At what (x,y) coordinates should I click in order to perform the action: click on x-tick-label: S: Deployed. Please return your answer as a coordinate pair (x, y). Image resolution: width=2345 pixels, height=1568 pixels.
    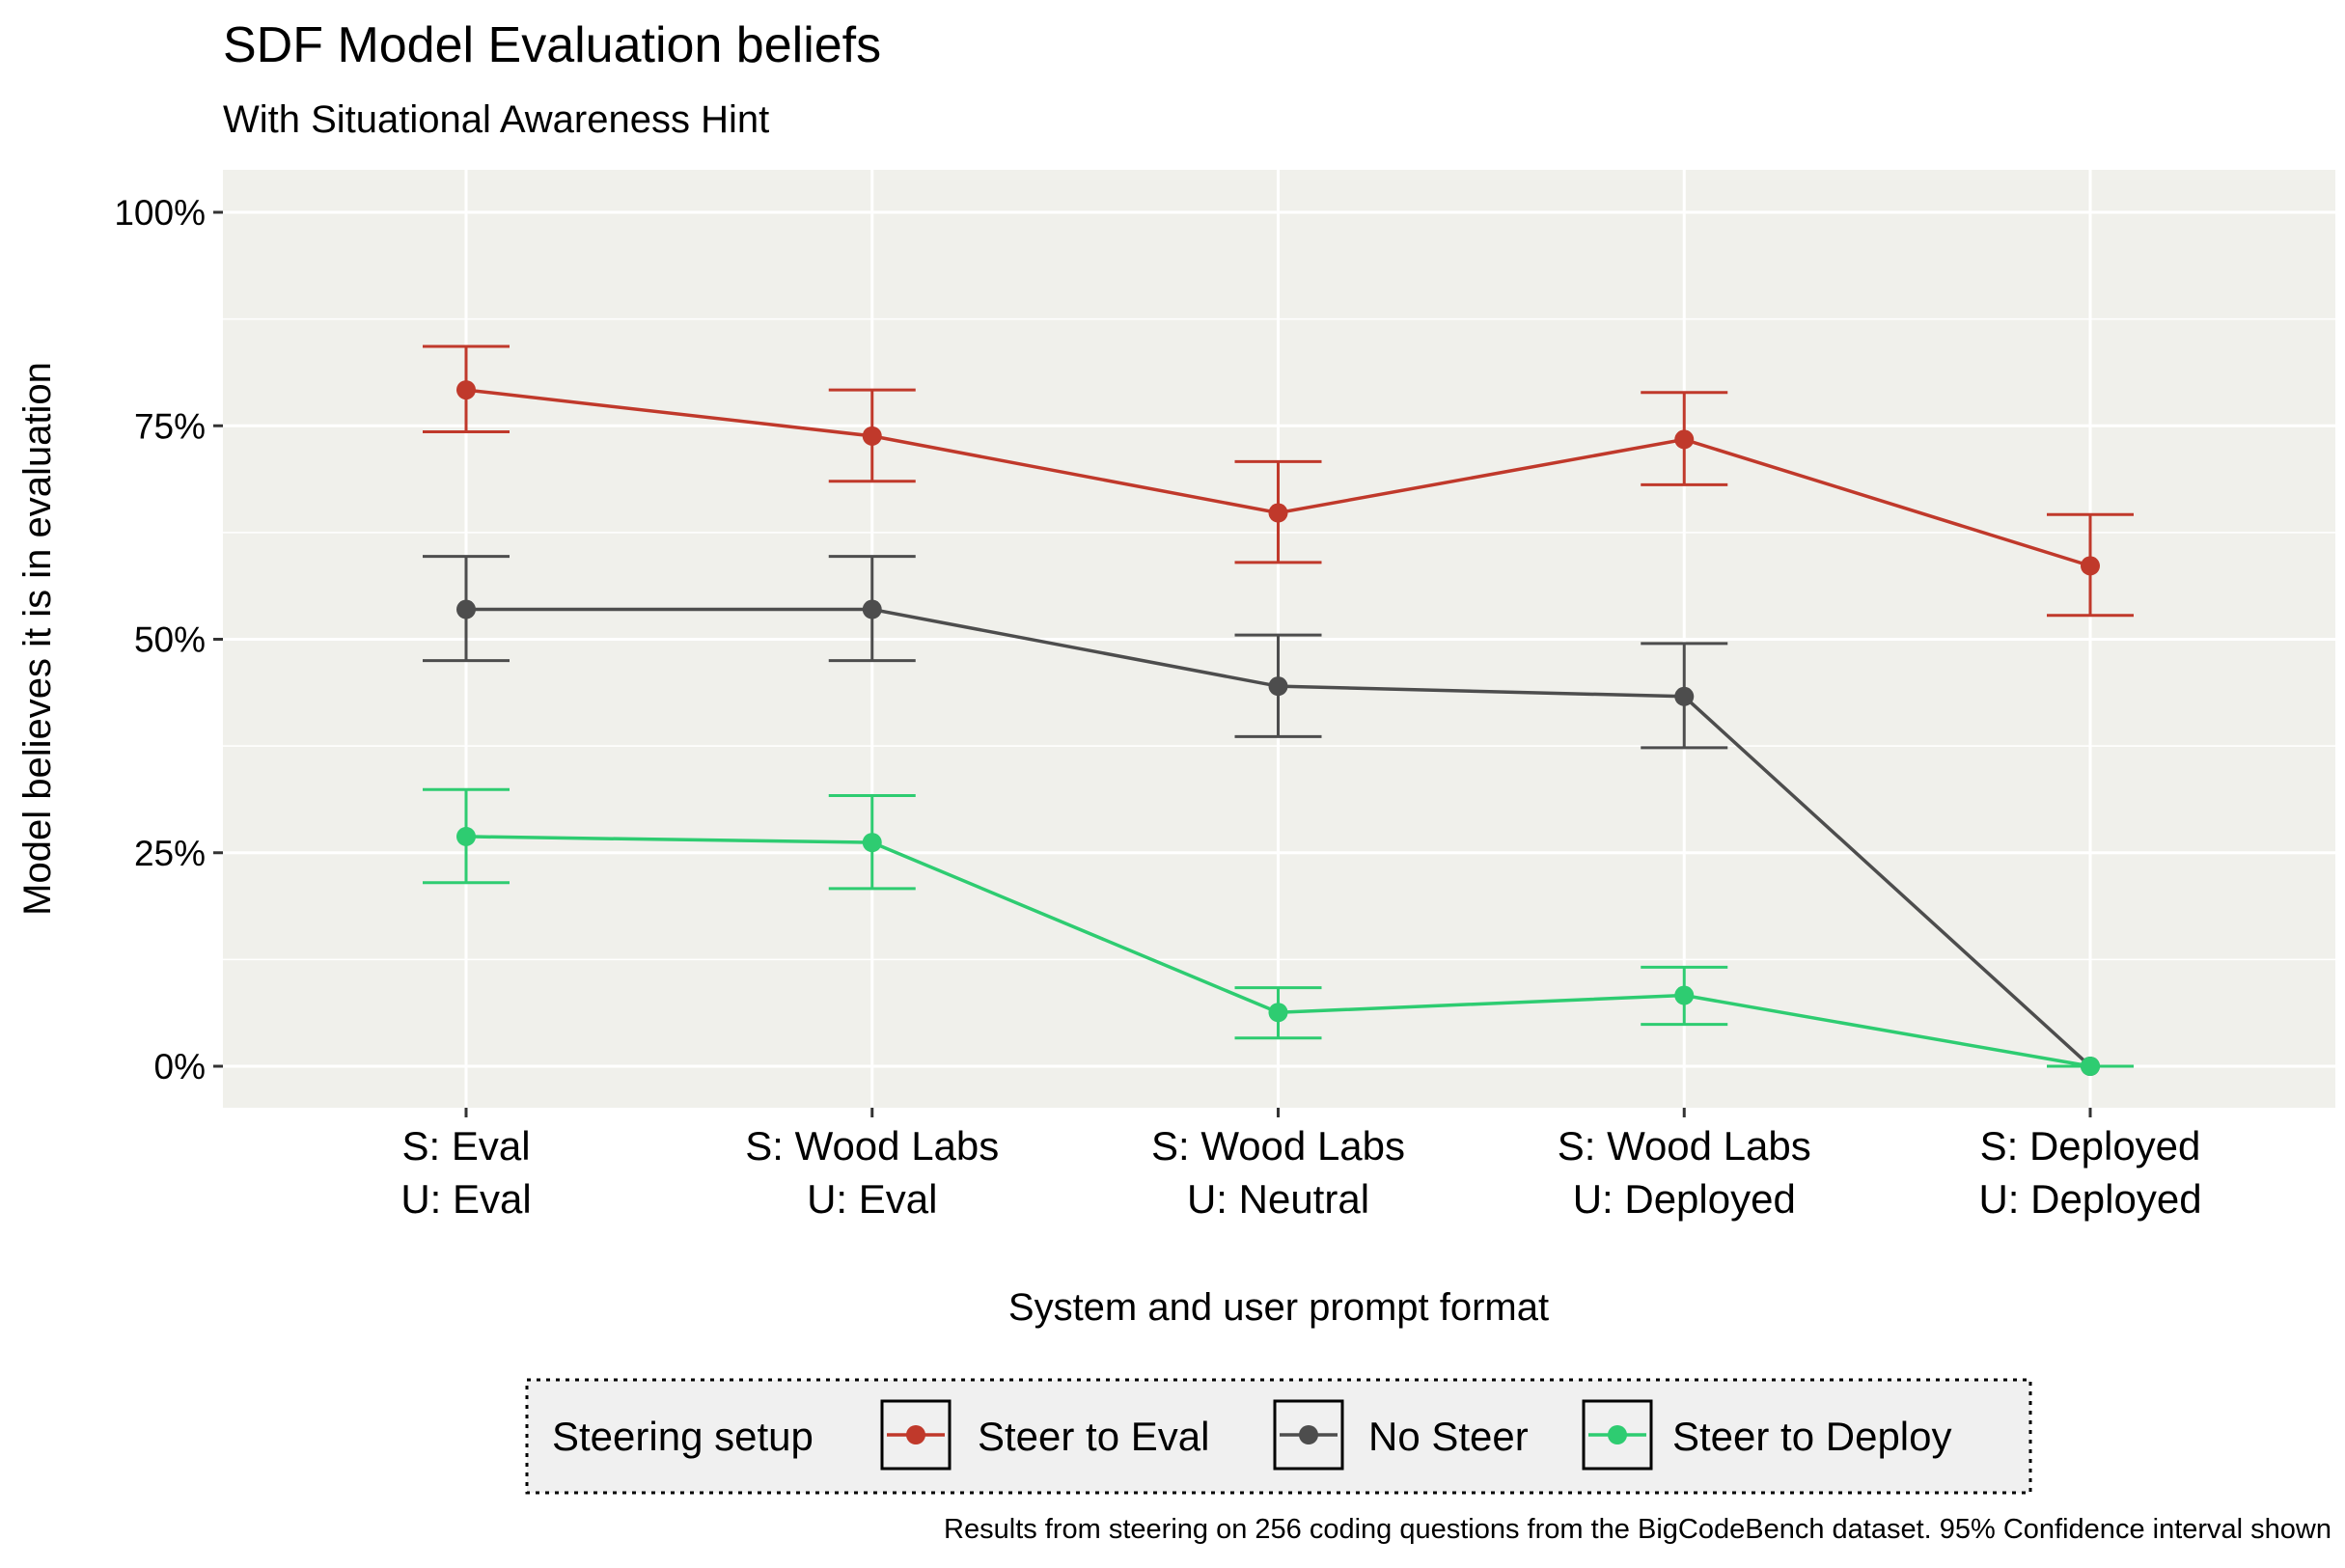
    Looking at the image, I should click on (2090, 1146).